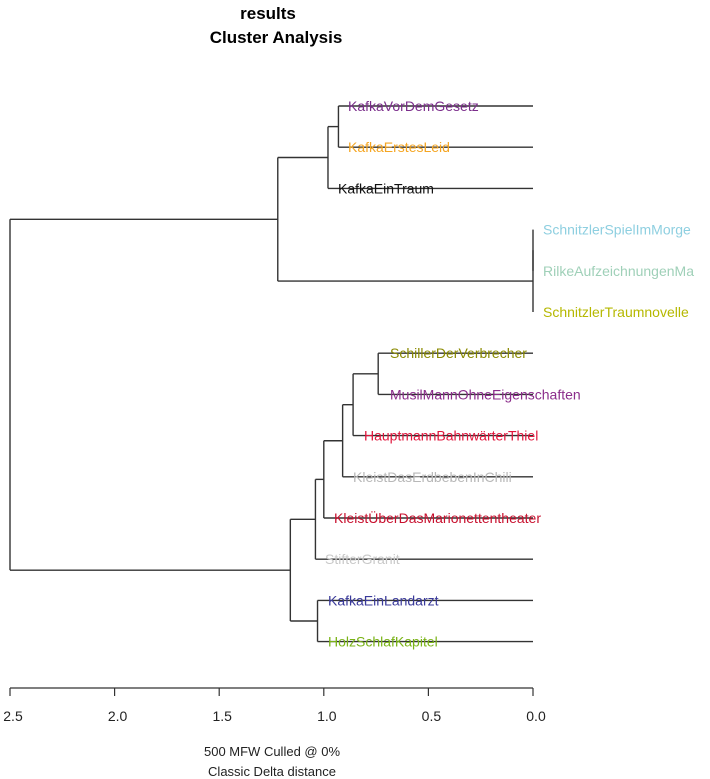 This screenshot has height=779, width=710. What do you see at coordinates (536, 716) in the screenshot?
I see `x-tick-label: 0.0` at bounding box center [536, 716].